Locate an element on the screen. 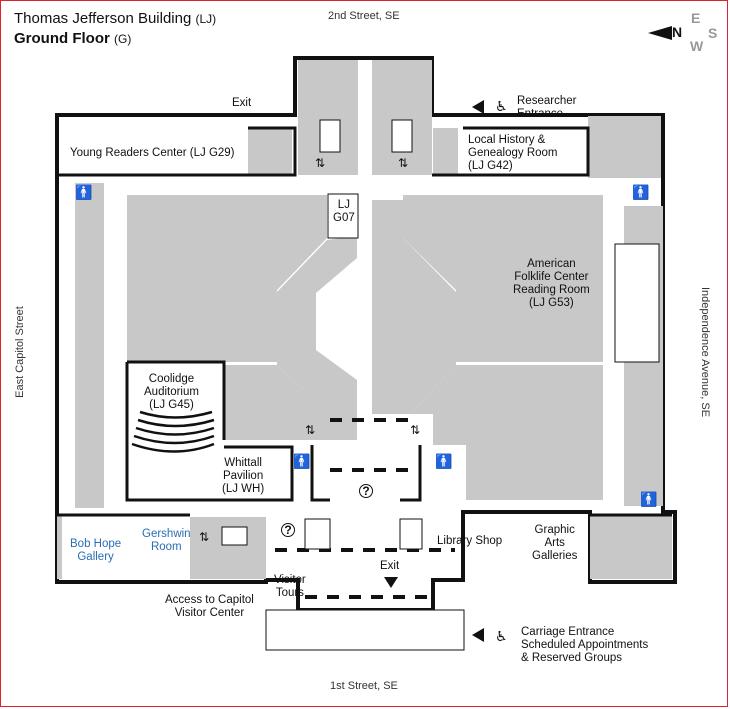 Image resolution: width=730 pixels, height=709 pixels. local-history-label: Local History & Genealogy Room (LJ G42) is located at coordinates (513, 153).